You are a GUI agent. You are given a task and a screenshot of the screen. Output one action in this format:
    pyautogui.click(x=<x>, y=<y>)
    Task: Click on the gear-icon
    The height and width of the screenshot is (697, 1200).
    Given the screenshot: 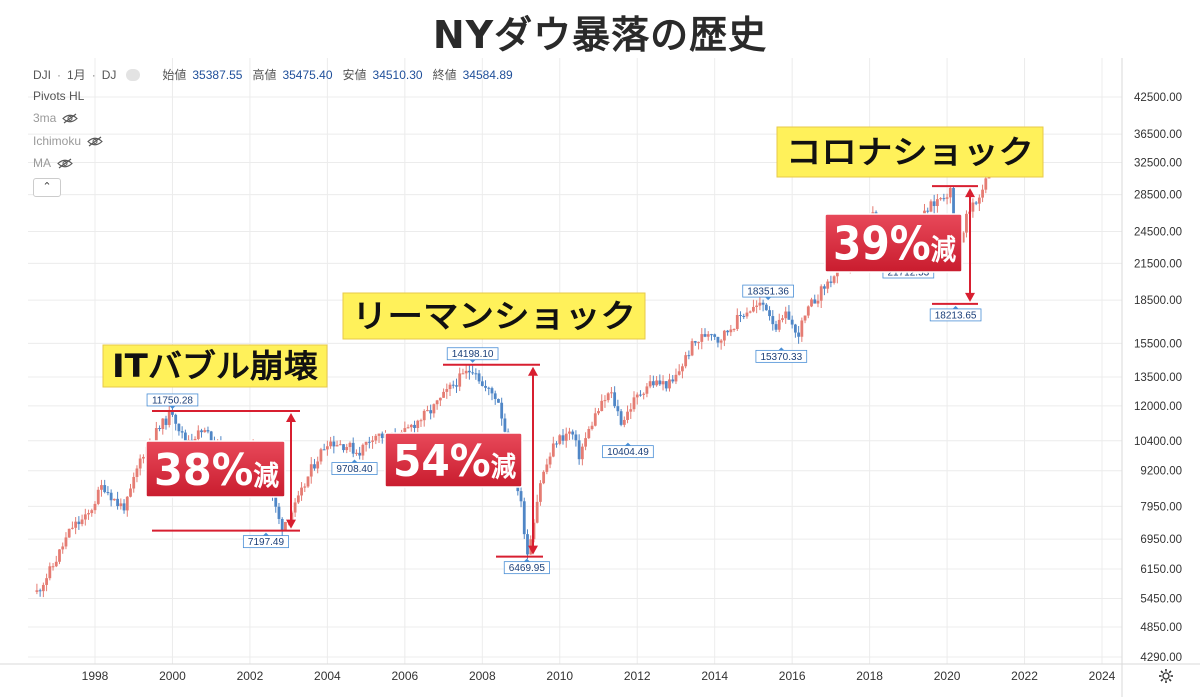 What is the action you would take?
    pyautogui.click(x=1166, y=676)
    